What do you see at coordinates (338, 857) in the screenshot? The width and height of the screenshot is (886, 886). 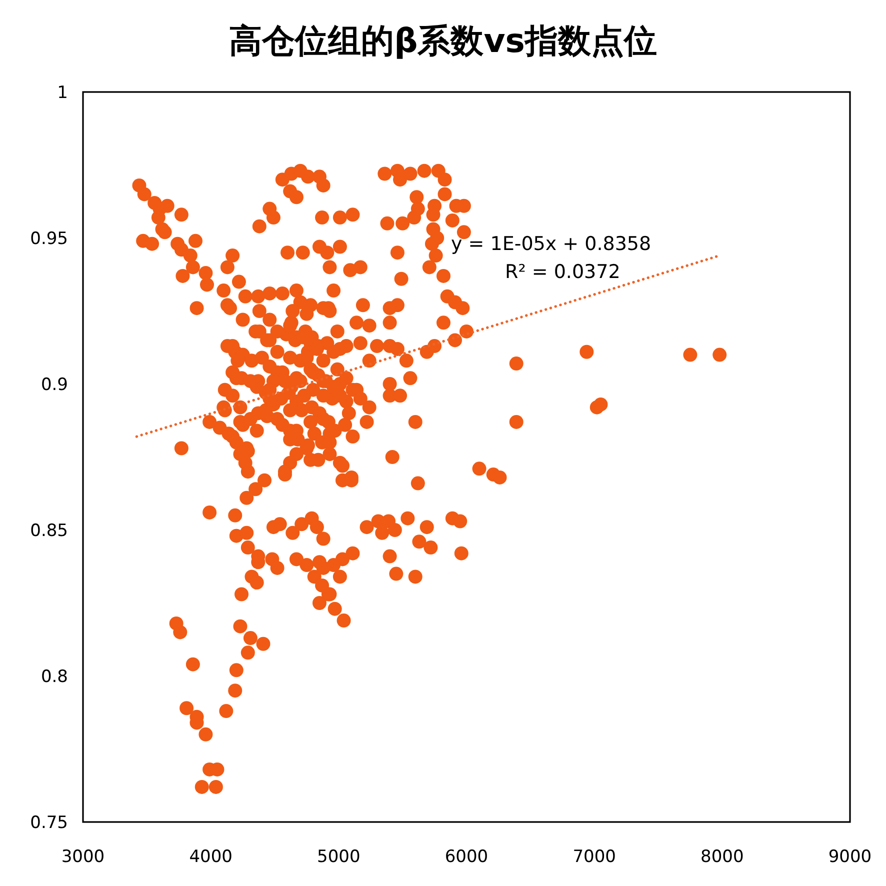 I see `x-tick-label: 5000` at bounding box center [338, 857].